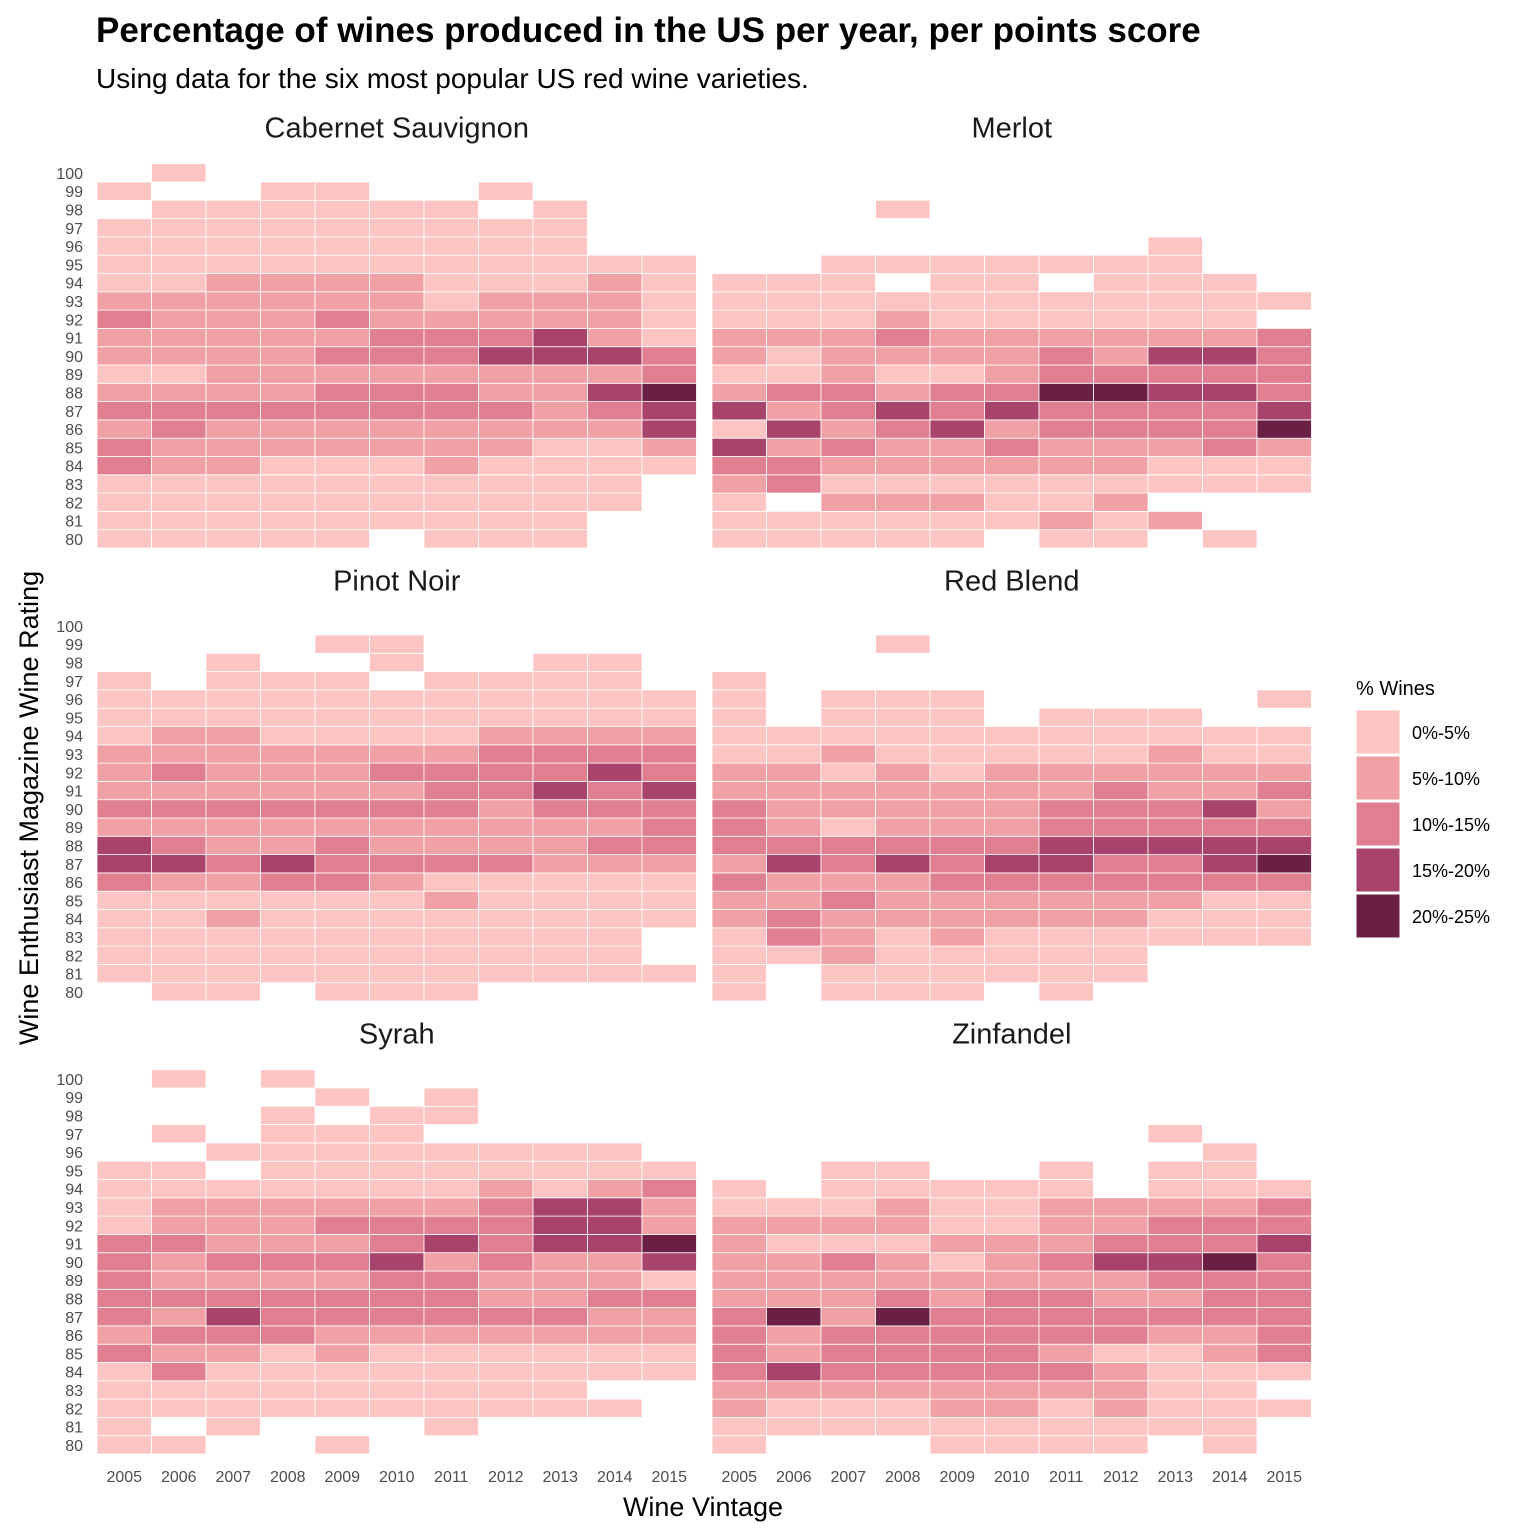  Describe the element at coordinates (794, 1298) in the screenshot. I see `heatmap-cell: Zinfandel 2006 / 88: 5%-10%` at that location.